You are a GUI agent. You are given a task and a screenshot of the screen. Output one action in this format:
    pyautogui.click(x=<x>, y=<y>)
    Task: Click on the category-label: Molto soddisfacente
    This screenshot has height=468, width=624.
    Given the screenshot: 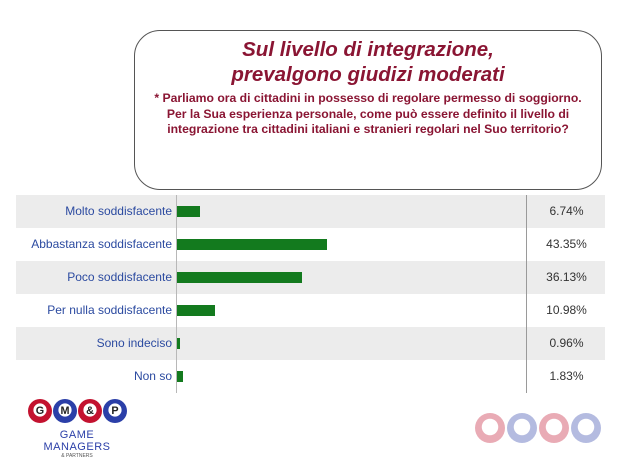 What is the action you would take?
    pyautogui.click(x=118, y=211)
    